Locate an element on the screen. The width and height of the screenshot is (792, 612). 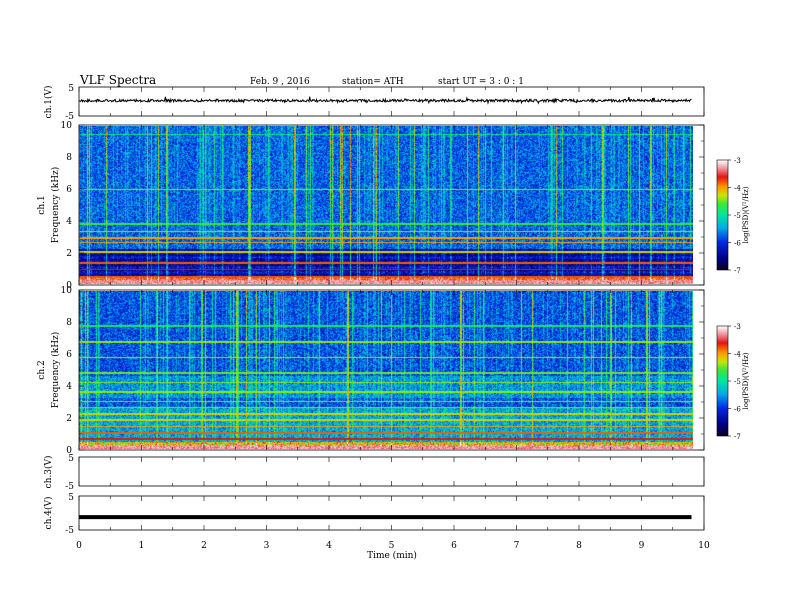
ch4-wave-ytick-top: 5 is located at coordinates (71, 498).